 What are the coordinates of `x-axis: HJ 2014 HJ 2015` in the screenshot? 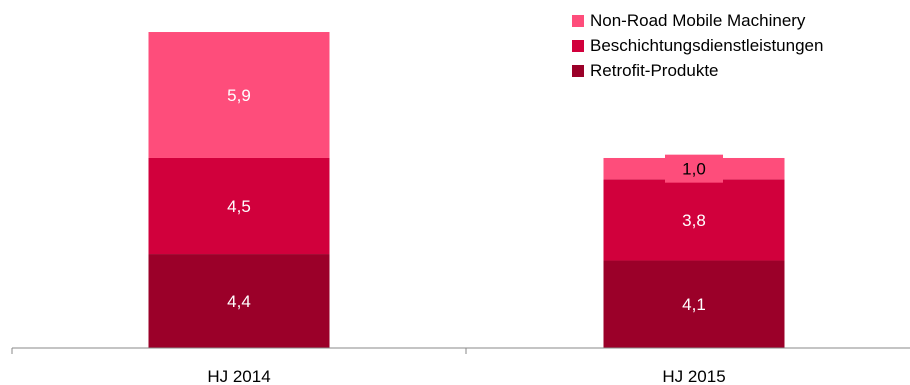 It's located at (460, 366).